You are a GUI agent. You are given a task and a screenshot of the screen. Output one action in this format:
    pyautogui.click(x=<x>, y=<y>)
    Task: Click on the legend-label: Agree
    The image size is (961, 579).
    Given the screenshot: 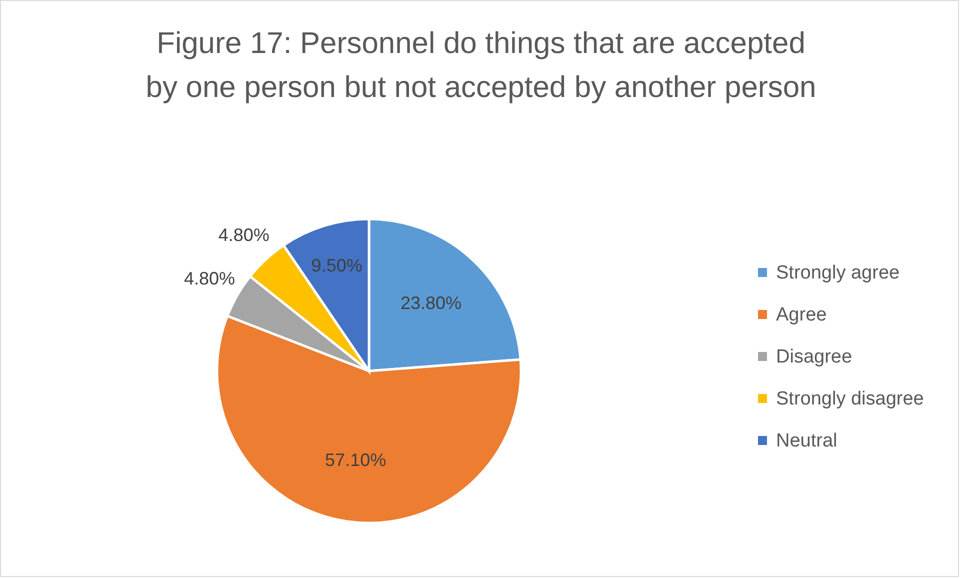 What is the action you would take?
    pyautogui.click(x=801, y=315)
    